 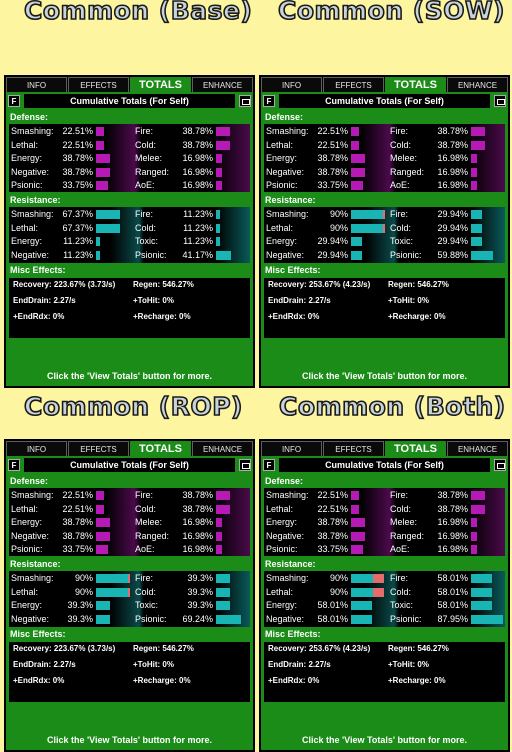 What do you see at coordinates (332, 254) in the screenshot?
I see `resistance-left-value: 29.94%` at bounding box center [332, 254].